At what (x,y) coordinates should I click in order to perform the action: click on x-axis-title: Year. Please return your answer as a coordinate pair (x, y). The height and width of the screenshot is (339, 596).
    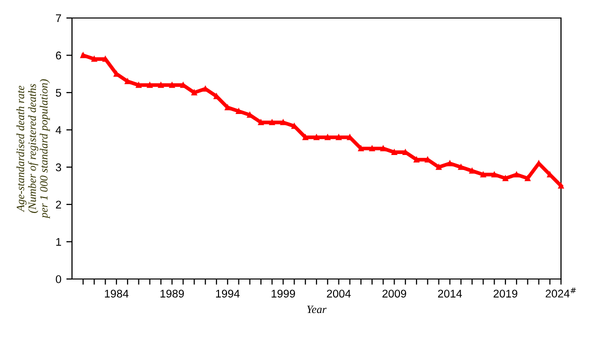
    Looking at the image, I should click on (317, 310).